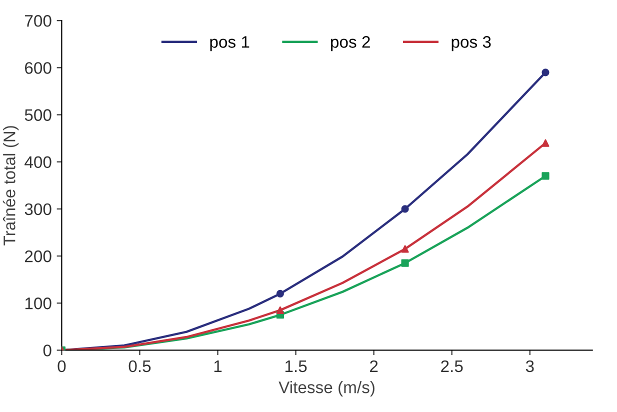  I want to click on y-tick-label: 300, so click(38, 209).